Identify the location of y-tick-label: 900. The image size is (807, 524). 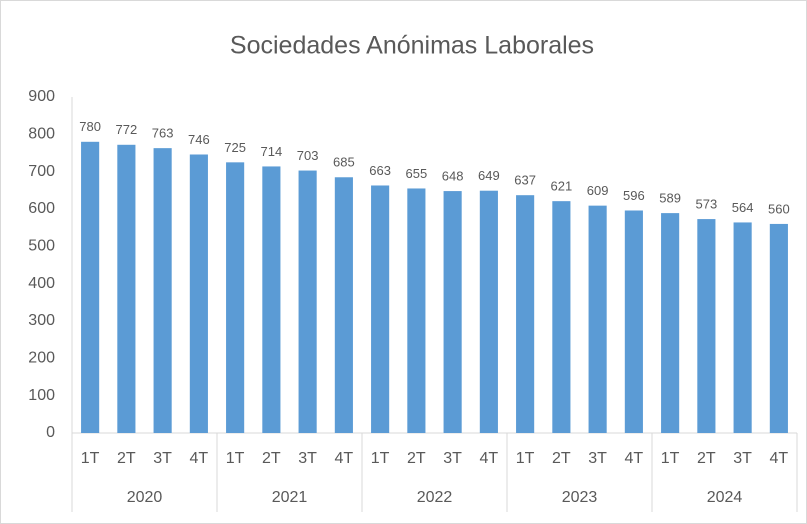
(41, 96).